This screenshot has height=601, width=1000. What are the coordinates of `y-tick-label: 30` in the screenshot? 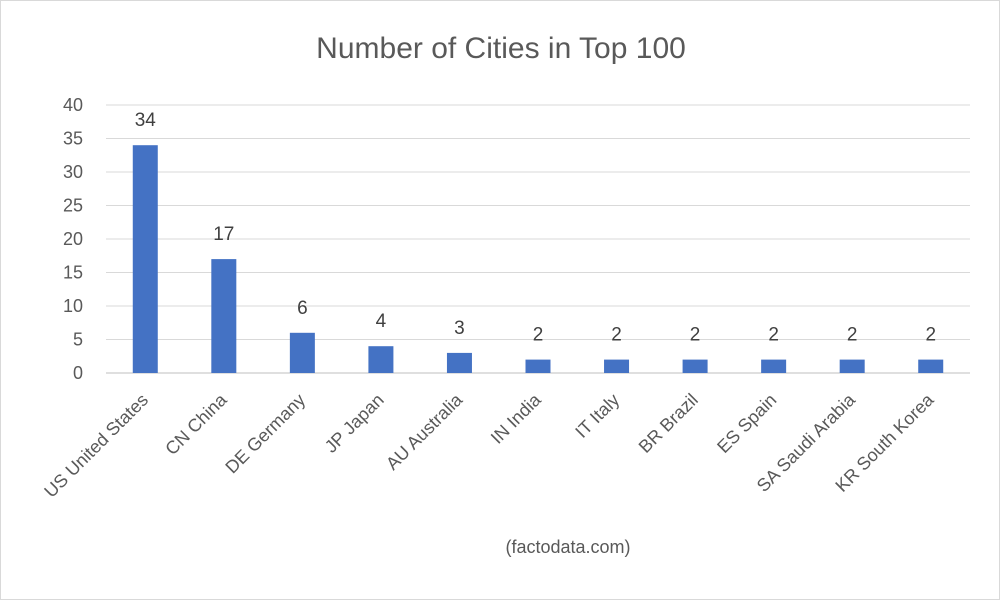 It's located at (73, 172).